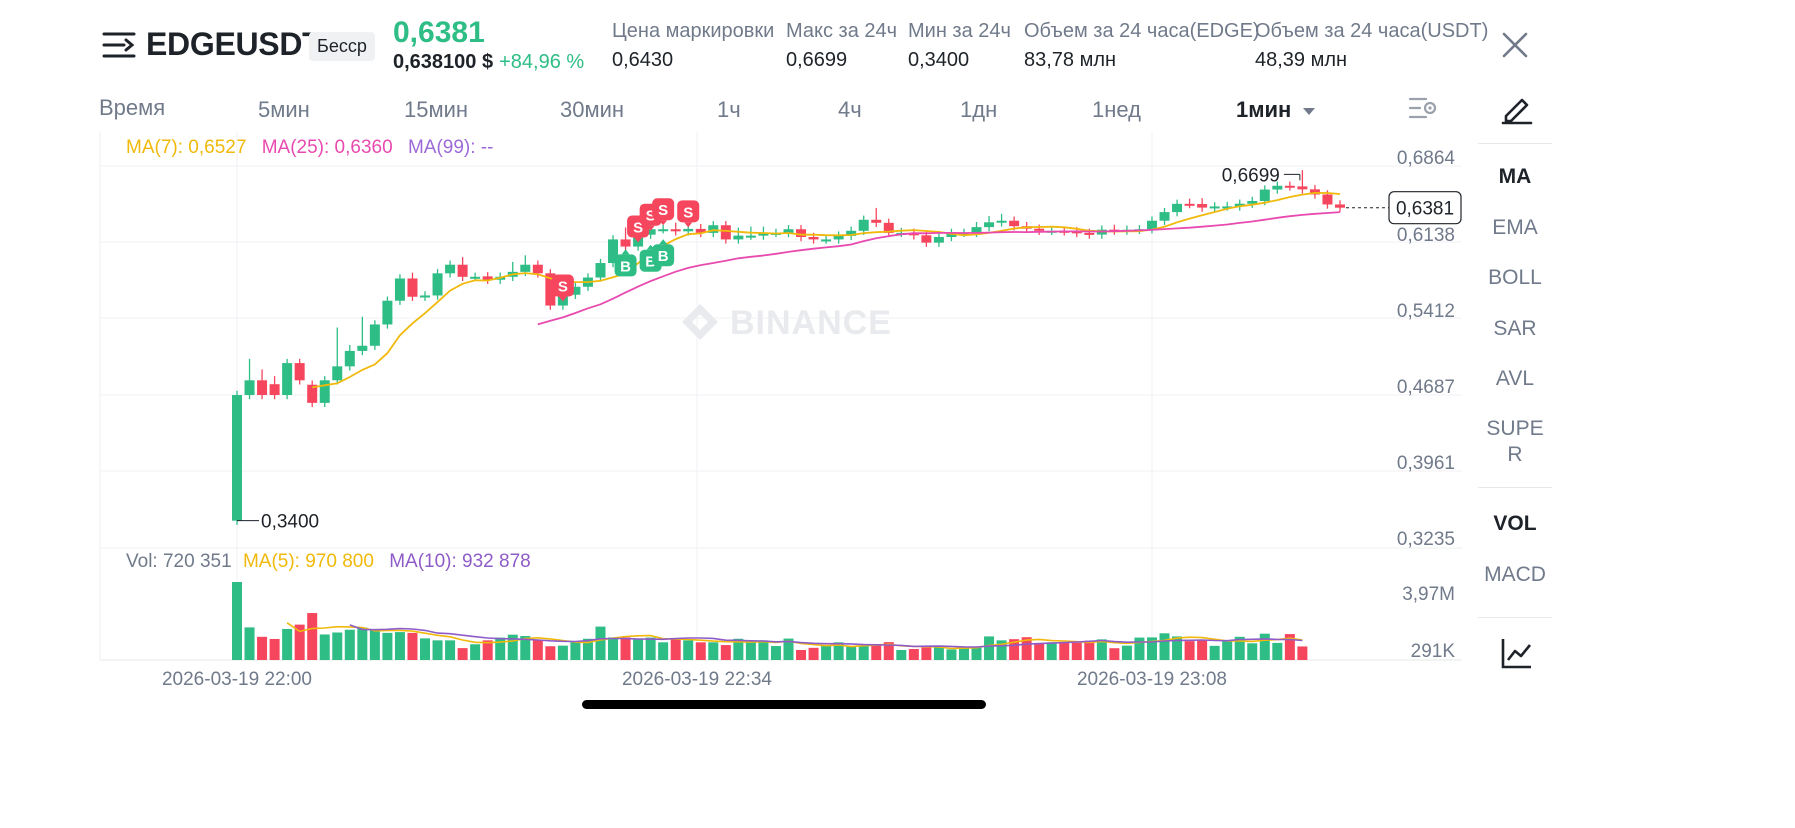 The width and height of the screenshot is (1795, 828). I want to click on tab-1w: 1нед, so click(1116, 109).